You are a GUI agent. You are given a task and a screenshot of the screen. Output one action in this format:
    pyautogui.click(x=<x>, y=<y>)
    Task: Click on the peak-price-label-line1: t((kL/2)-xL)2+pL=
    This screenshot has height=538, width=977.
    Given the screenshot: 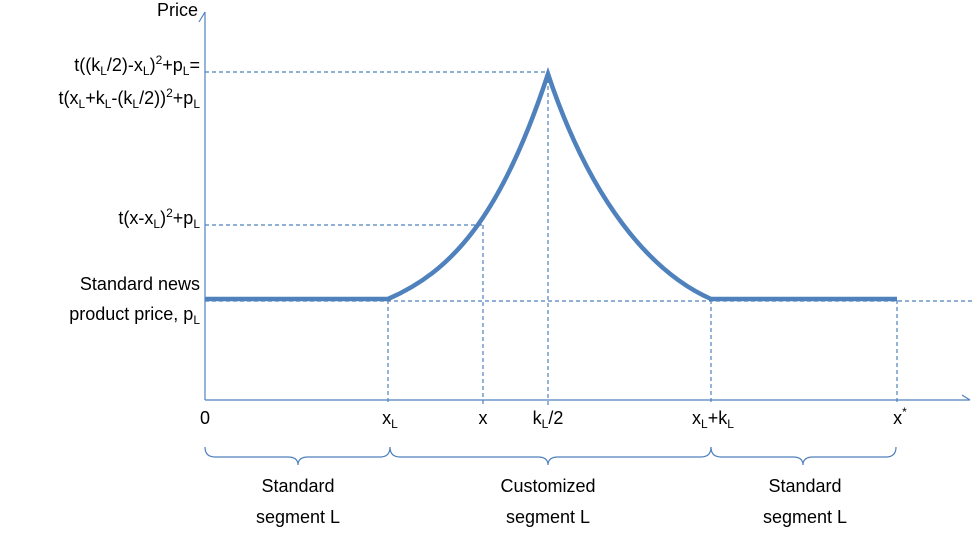 What is the action you would take?
    pyautogui.click(x=137, y=65)
    